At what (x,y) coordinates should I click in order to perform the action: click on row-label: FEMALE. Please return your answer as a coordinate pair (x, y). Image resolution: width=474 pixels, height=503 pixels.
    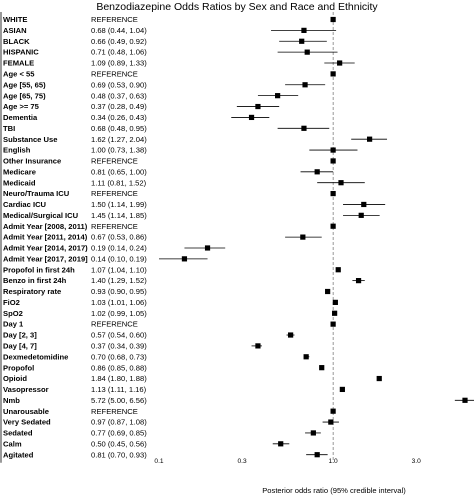
    Looking at the image, I should click on (18, 63).